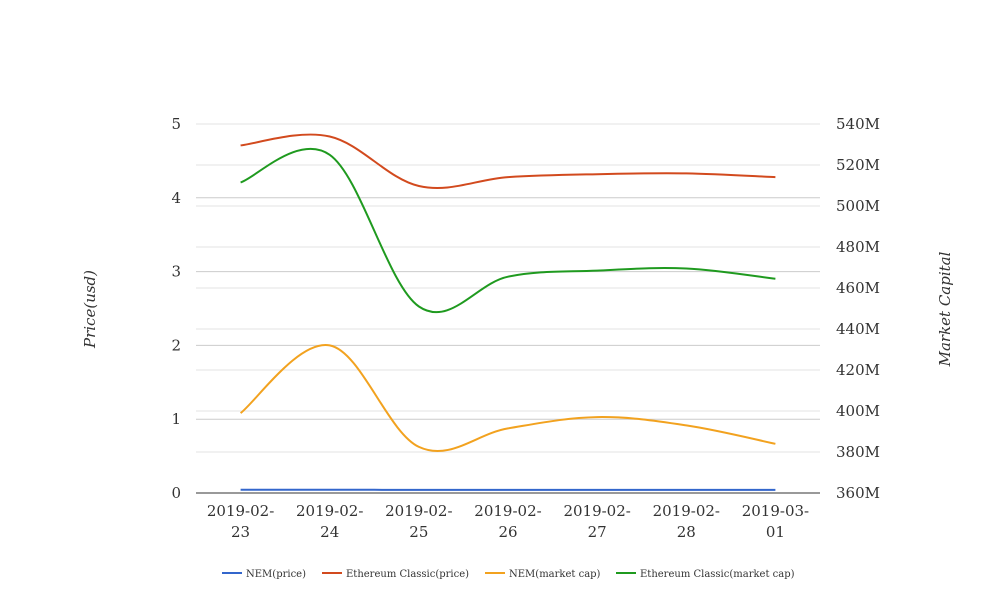 The width and height of the screenshot is (1008, 616). What do you see at coordinates (686, 521) in the screenshot?
I see `x-tick-label: 2019-02-28` at bounding box center [686, 521].